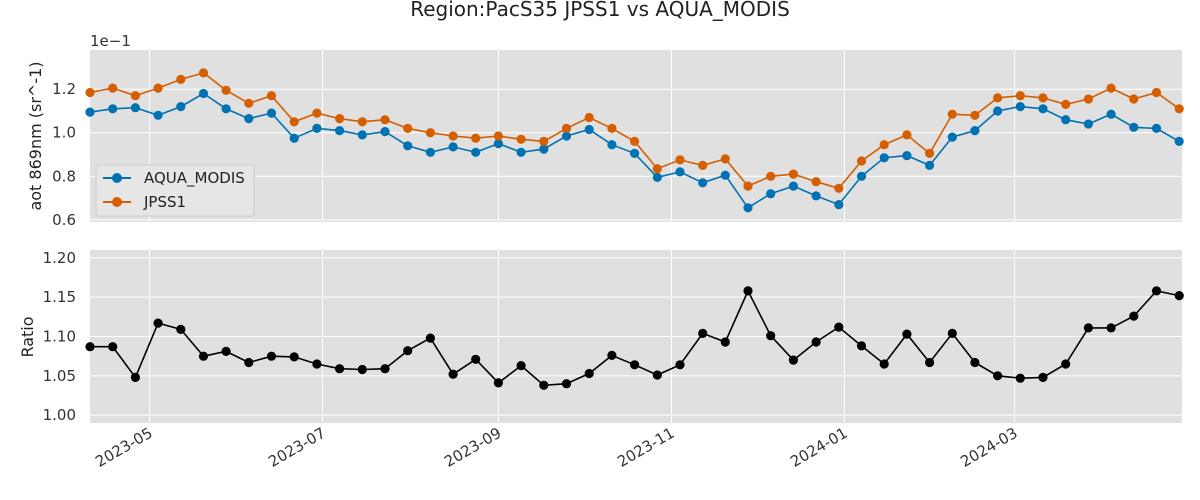 The image size is (1200, 500). What do you see at coordinates (59, 258) in the screenshot?
I see `ratio-y-tick-label: 1.20` at bounding box center [59, 258].